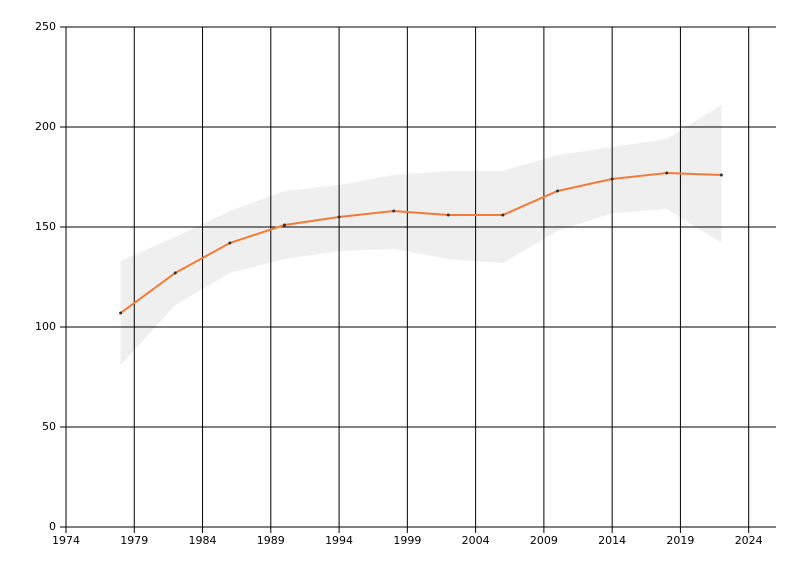 Image resolution: width=800 pixels, height=576 pixels. Describe the element at coordinates (476, 540) in the screenshot. I see `x-tick-label: 2004` at that location.